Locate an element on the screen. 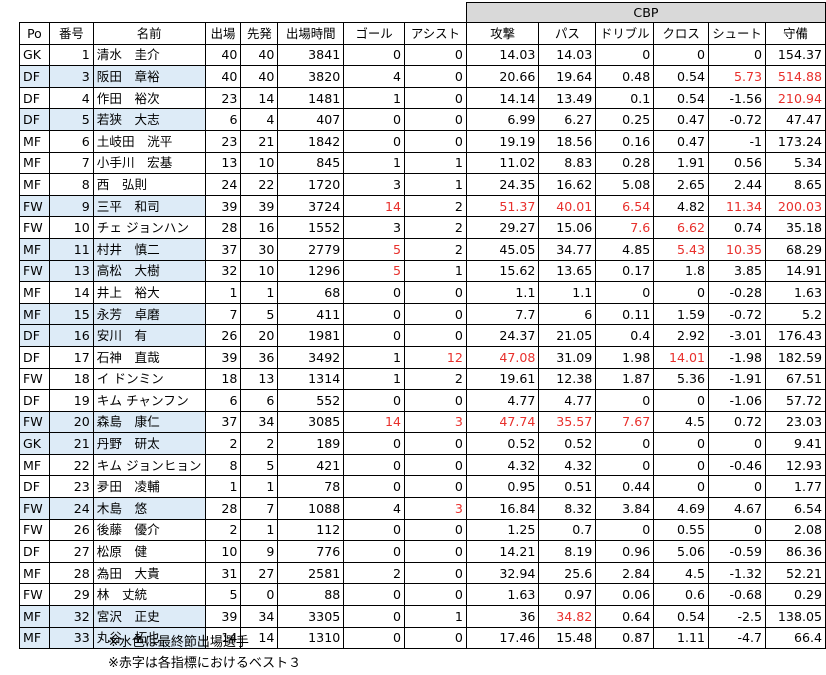 The width and height of the screenshot is (826, 675). cell-number: 8 is located at coordinates (71, 184).